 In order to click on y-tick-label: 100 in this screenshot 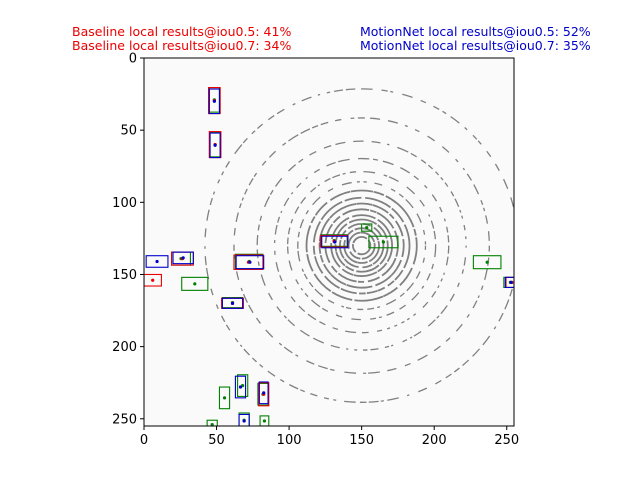, I will do `click(124, 203)`.